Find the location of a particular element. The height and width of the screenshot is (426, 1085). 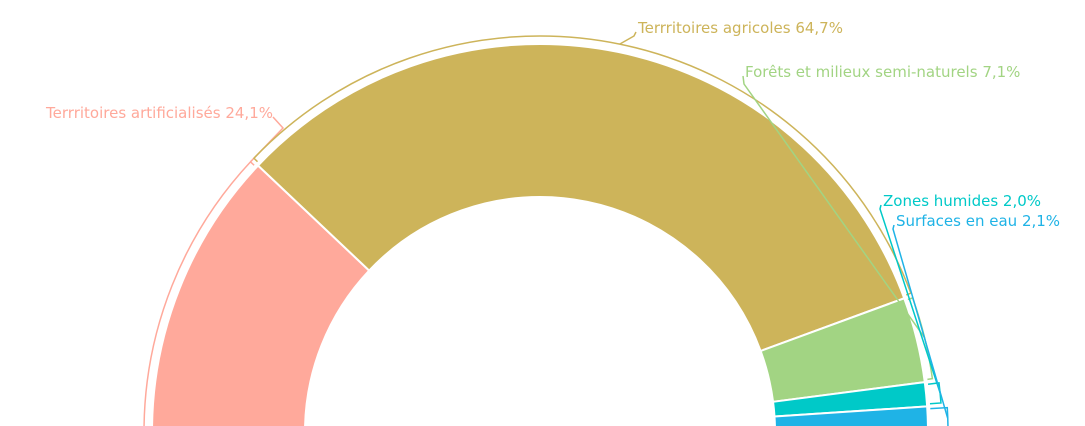

slice-value: 2,0% is located at coordinates (1022, 201).